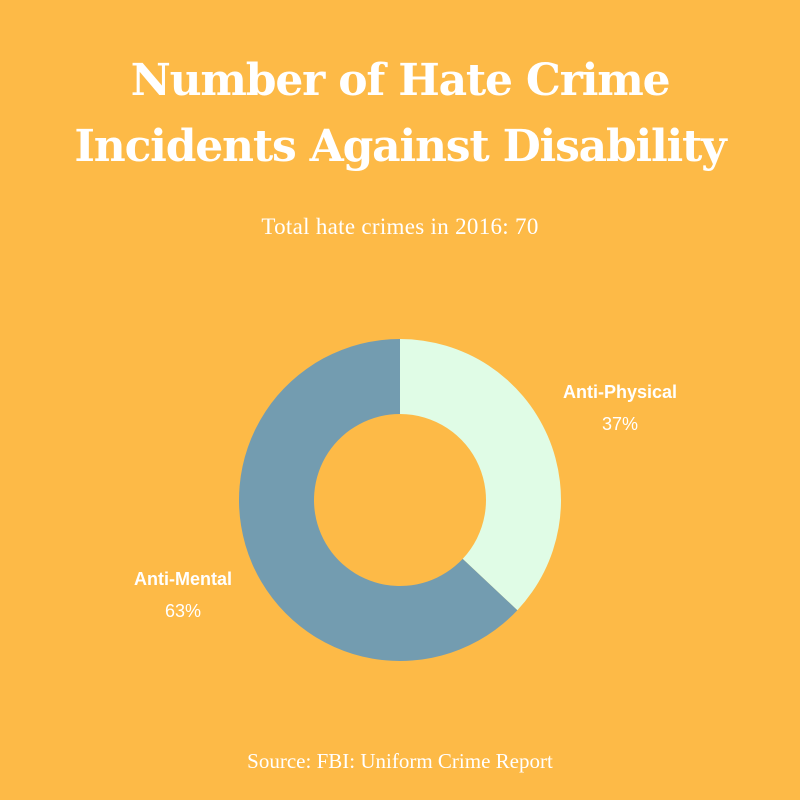 The width and height of the screenshot is (800, 800). I want to click on slice-value-anti-mental: 63%, so click(183, 611).